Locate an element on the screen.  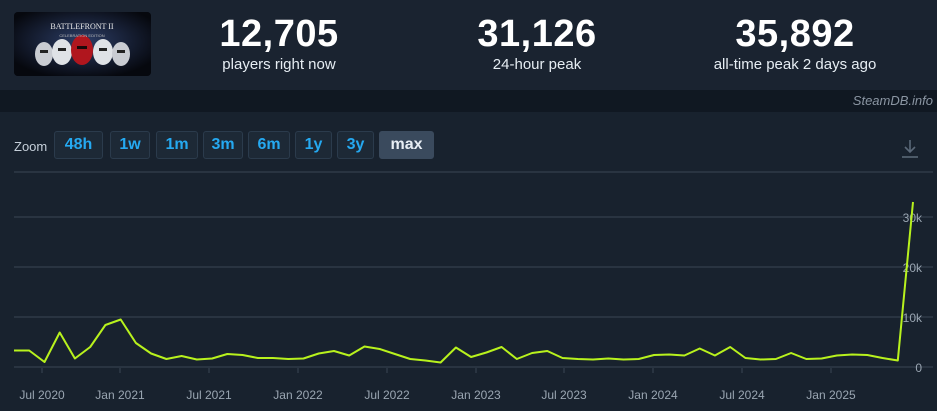
download-icon is located at coordinates (910, 149).